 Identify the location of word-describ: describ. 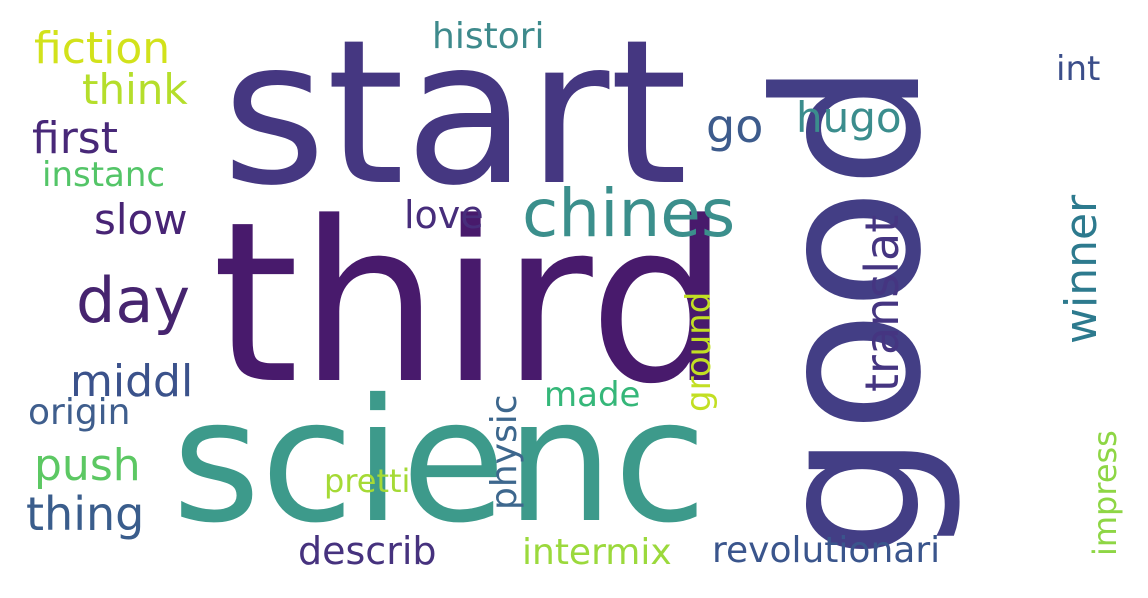
(367, 551).